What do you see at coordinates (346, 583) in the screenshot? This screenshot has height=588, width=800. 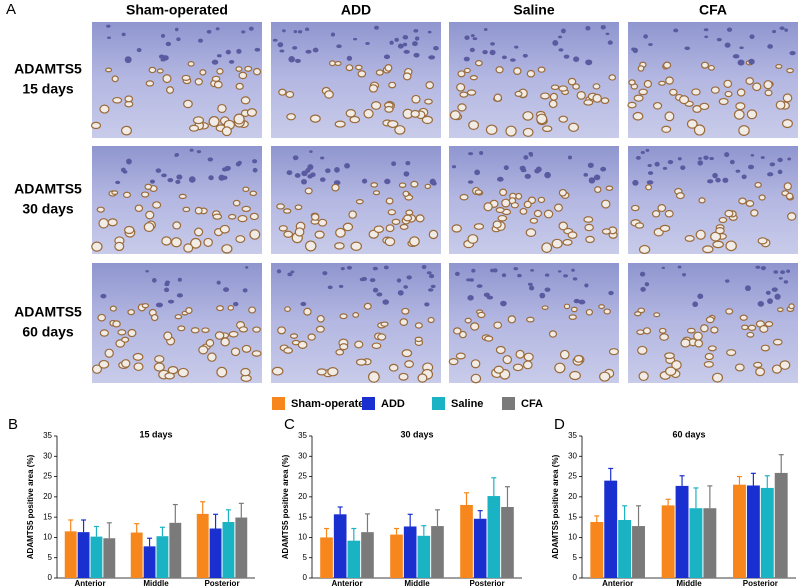 I see `x-tick-label: Anterior` at bounding box center [346, 583].